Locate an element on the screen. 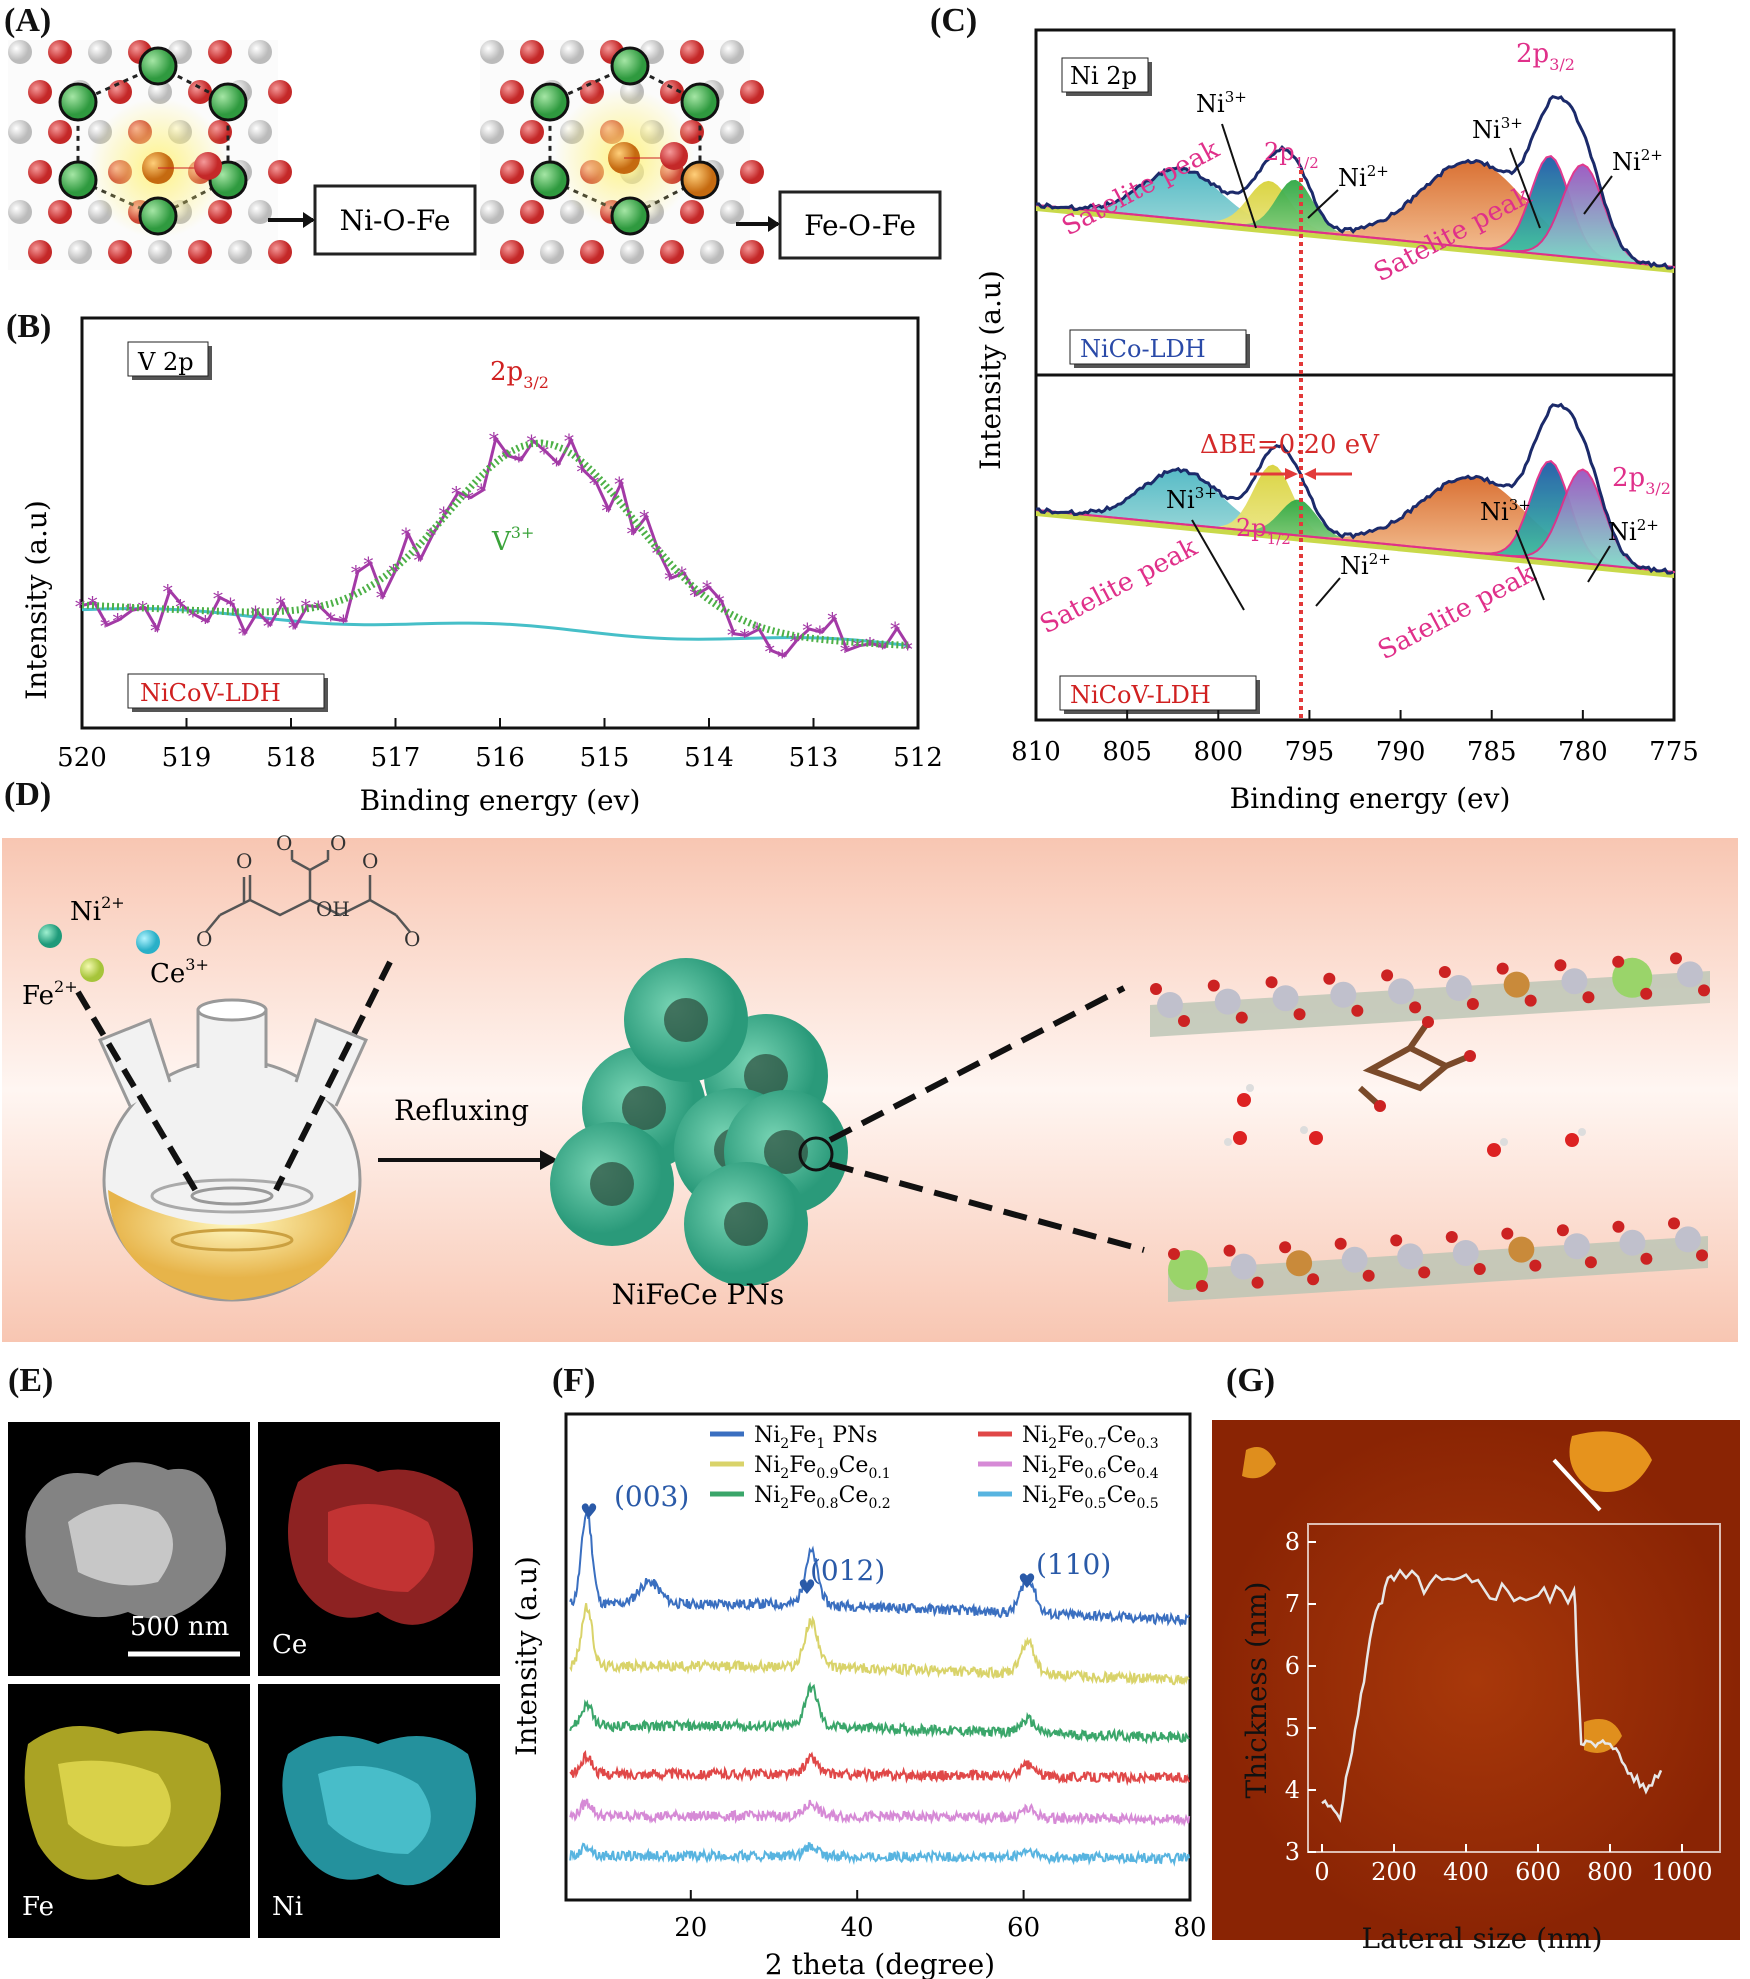 Image resolution: width=1750 pixels, height=1979 pixels. x-axis-label-c: Binding energy (ev) is located at coordinates (1370, 798).